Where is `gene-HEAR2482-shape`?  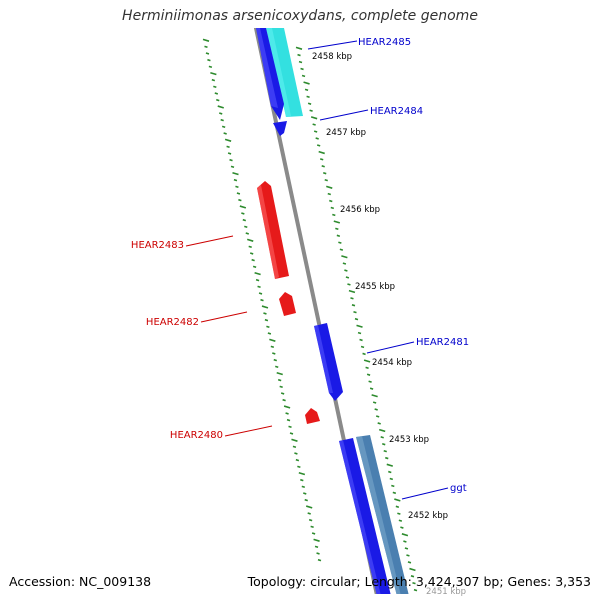 gene-HEAR2482-shape is located at coordinates (287, 304).